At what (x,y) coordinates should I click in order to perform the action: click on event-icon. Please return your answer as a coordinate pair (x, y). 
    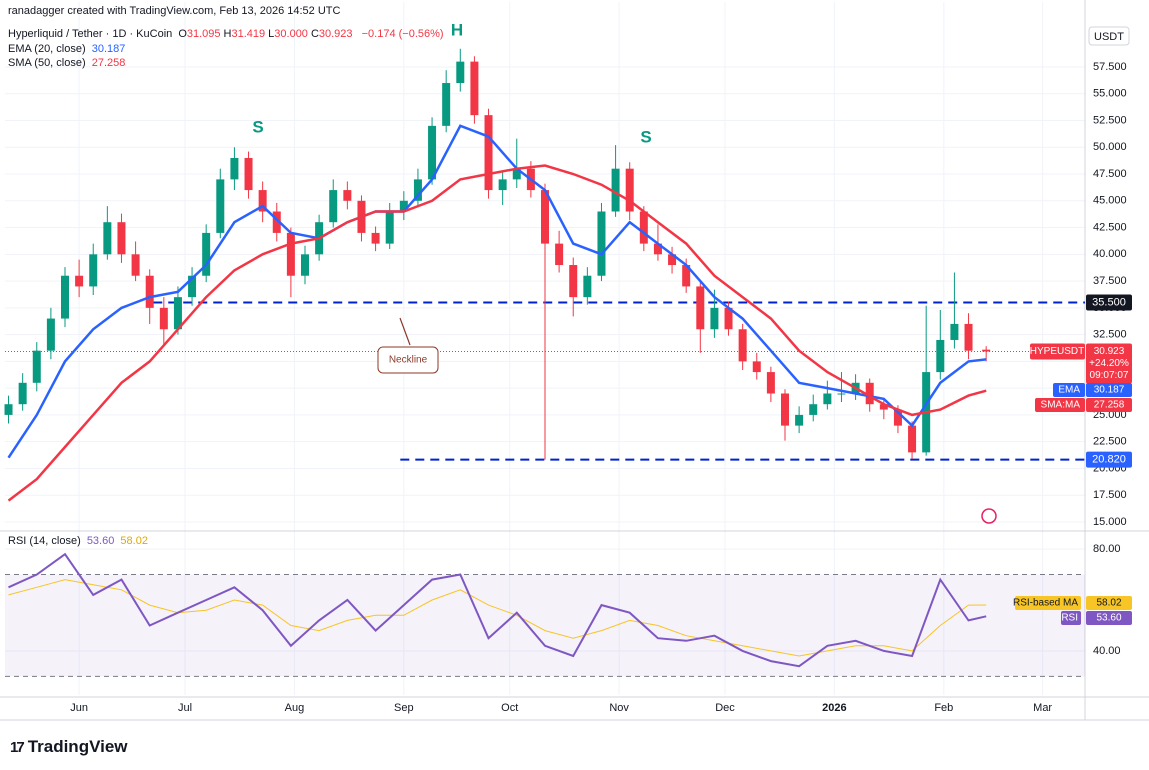
    Looking at the image, I should click on (989, 516).